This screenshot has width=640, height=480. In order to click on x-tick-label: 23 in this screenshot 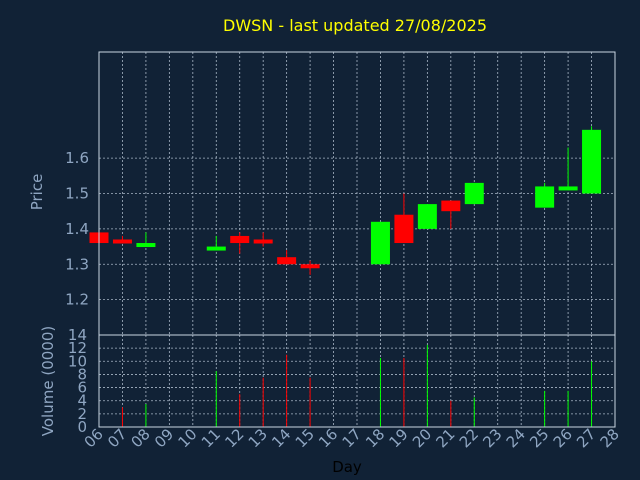, I will do `click(492, 438)`.